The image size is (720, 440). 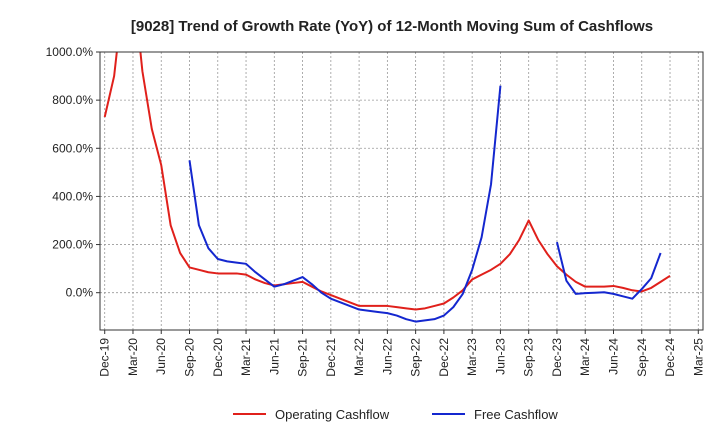 I want to click on x-tick-label: Jun-21, so click(x=274, y=356).